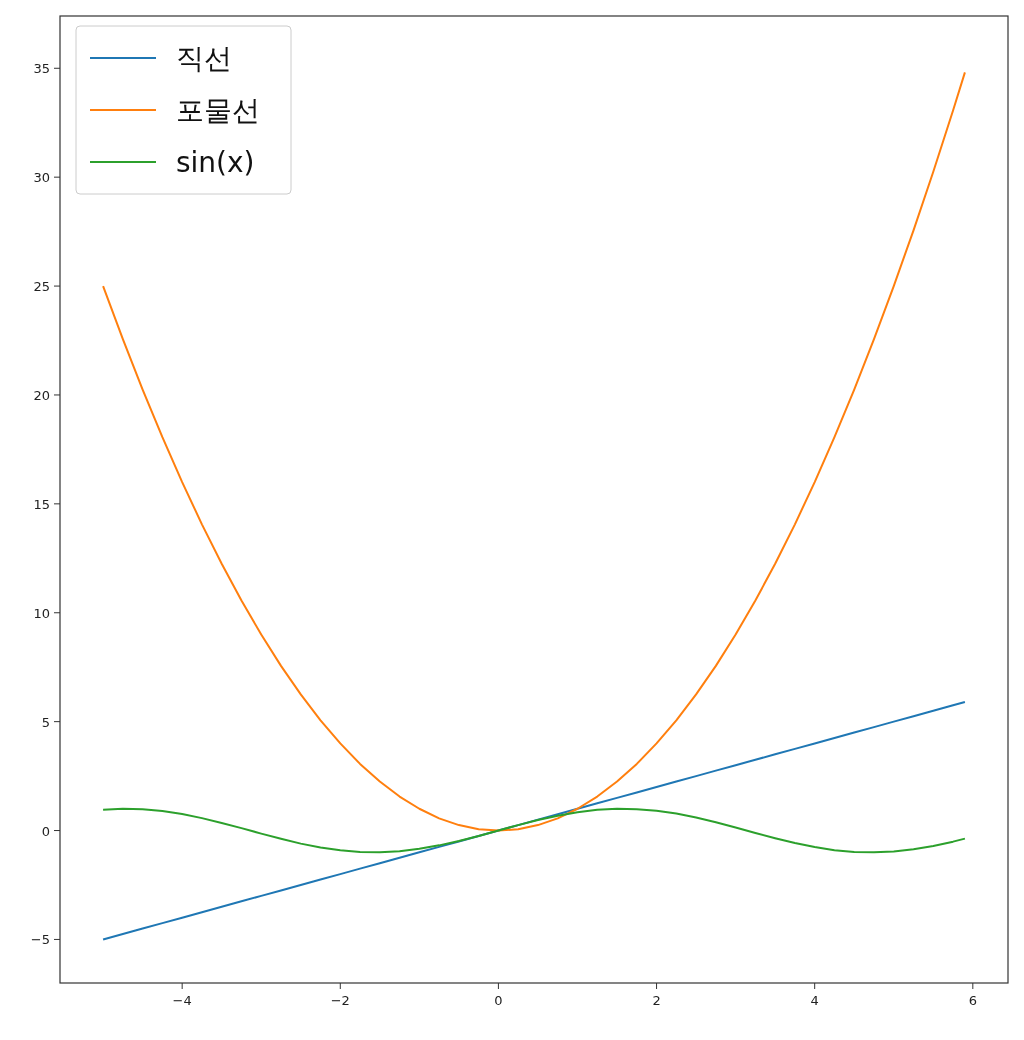 The width and height of the screenshot is (1024, 1040). What do you see at coordinates (41, 287) in the screenshot?
I see `y-tick-label: 25` at bounding box center [41, 287].